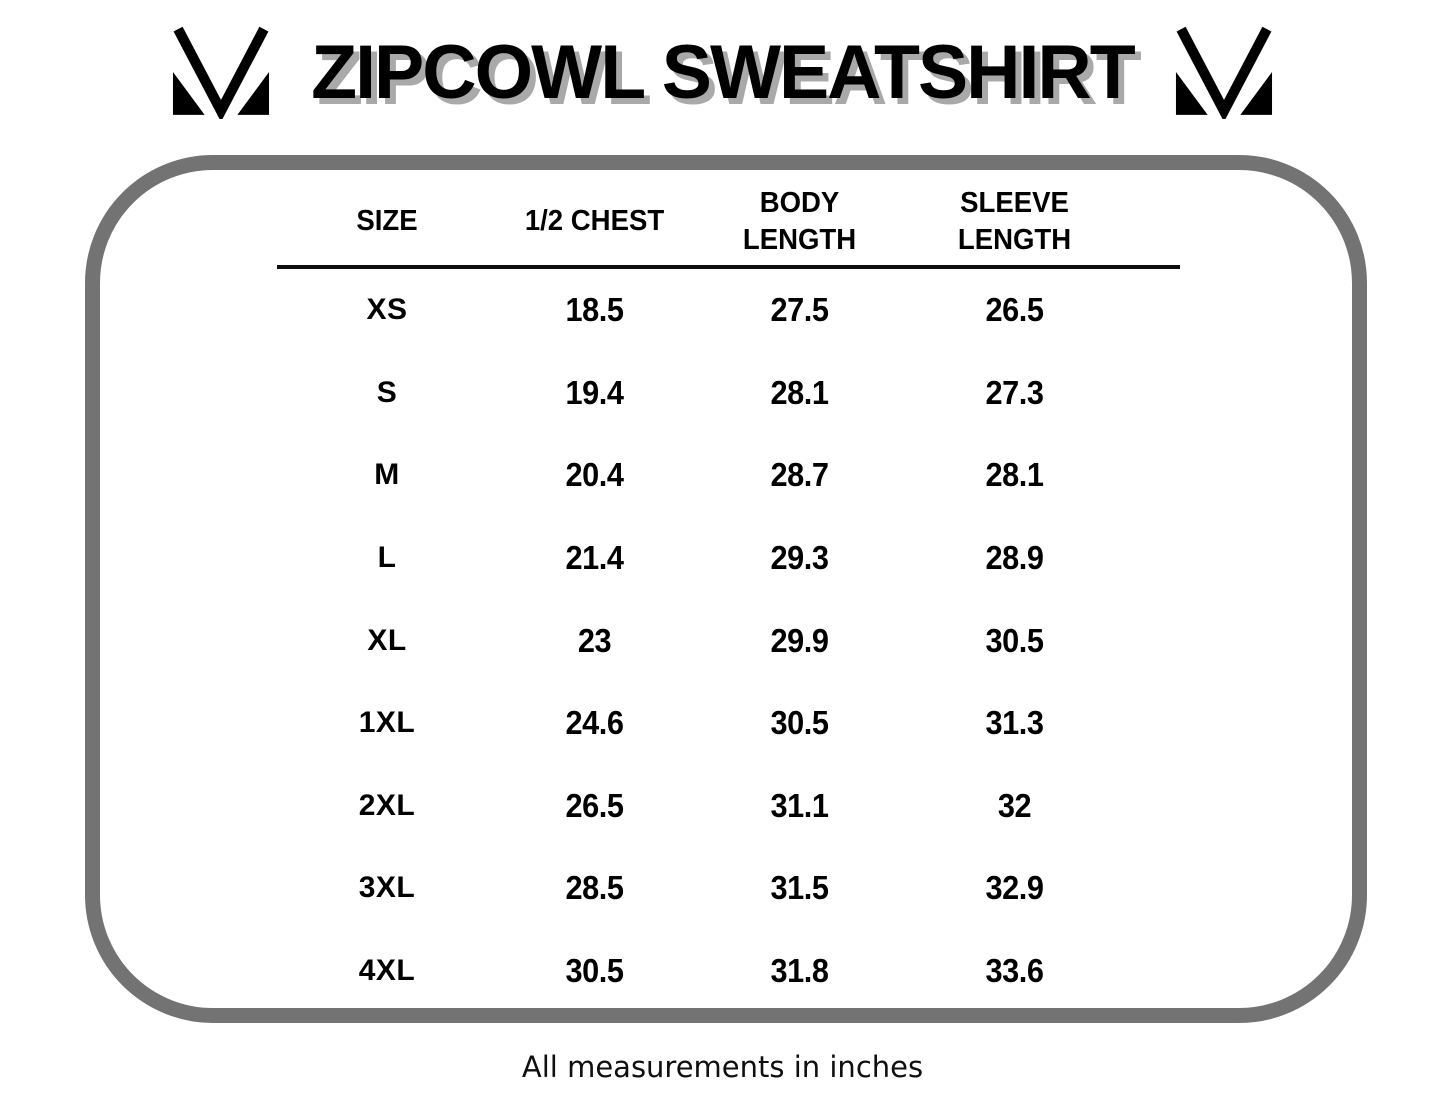 The width and height of the screenshot is (1445, 1116). I want to click on column-header: SLEEVE LENGTH, so click(1014, 221).